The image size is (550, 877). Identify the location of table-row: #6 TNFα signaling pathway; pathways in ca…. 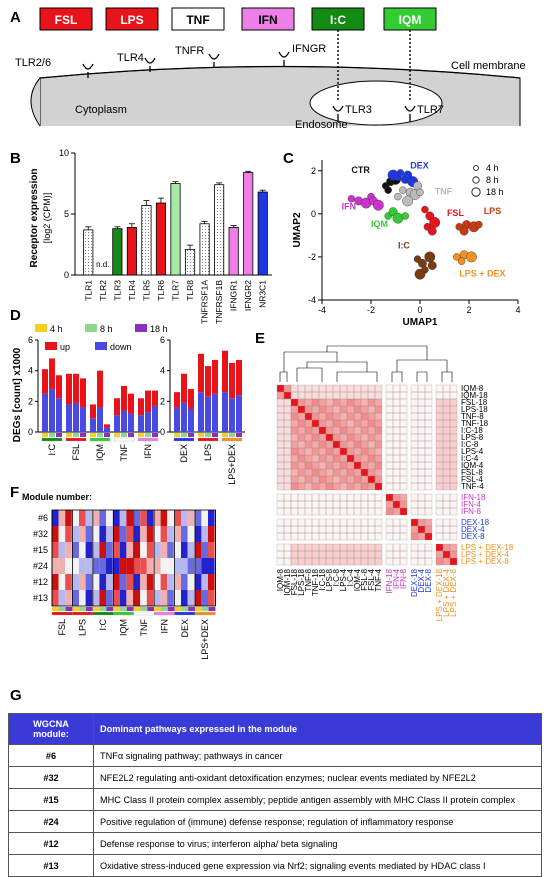
(275, 755).